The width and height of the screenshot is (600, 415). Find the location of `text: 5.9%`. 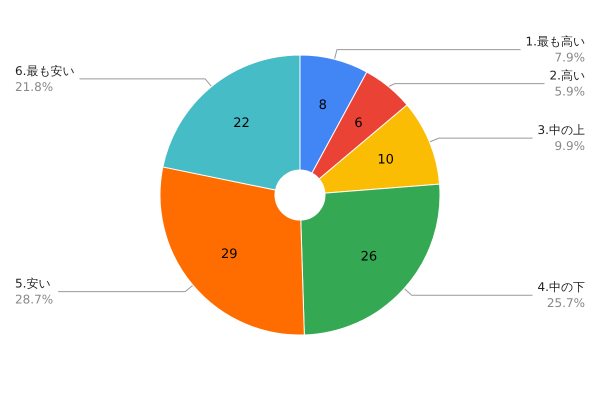

text: 5.9% is located at coordinates (569, 91).